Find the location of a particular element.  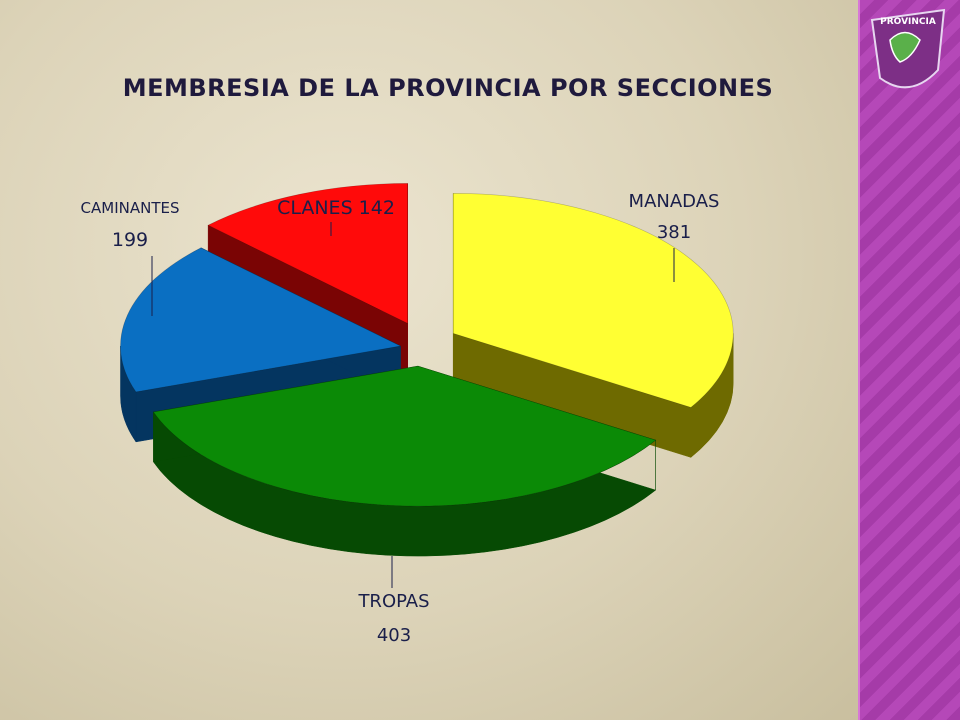

logo-text: PROVINCIA is located at coordinates (908, 22).